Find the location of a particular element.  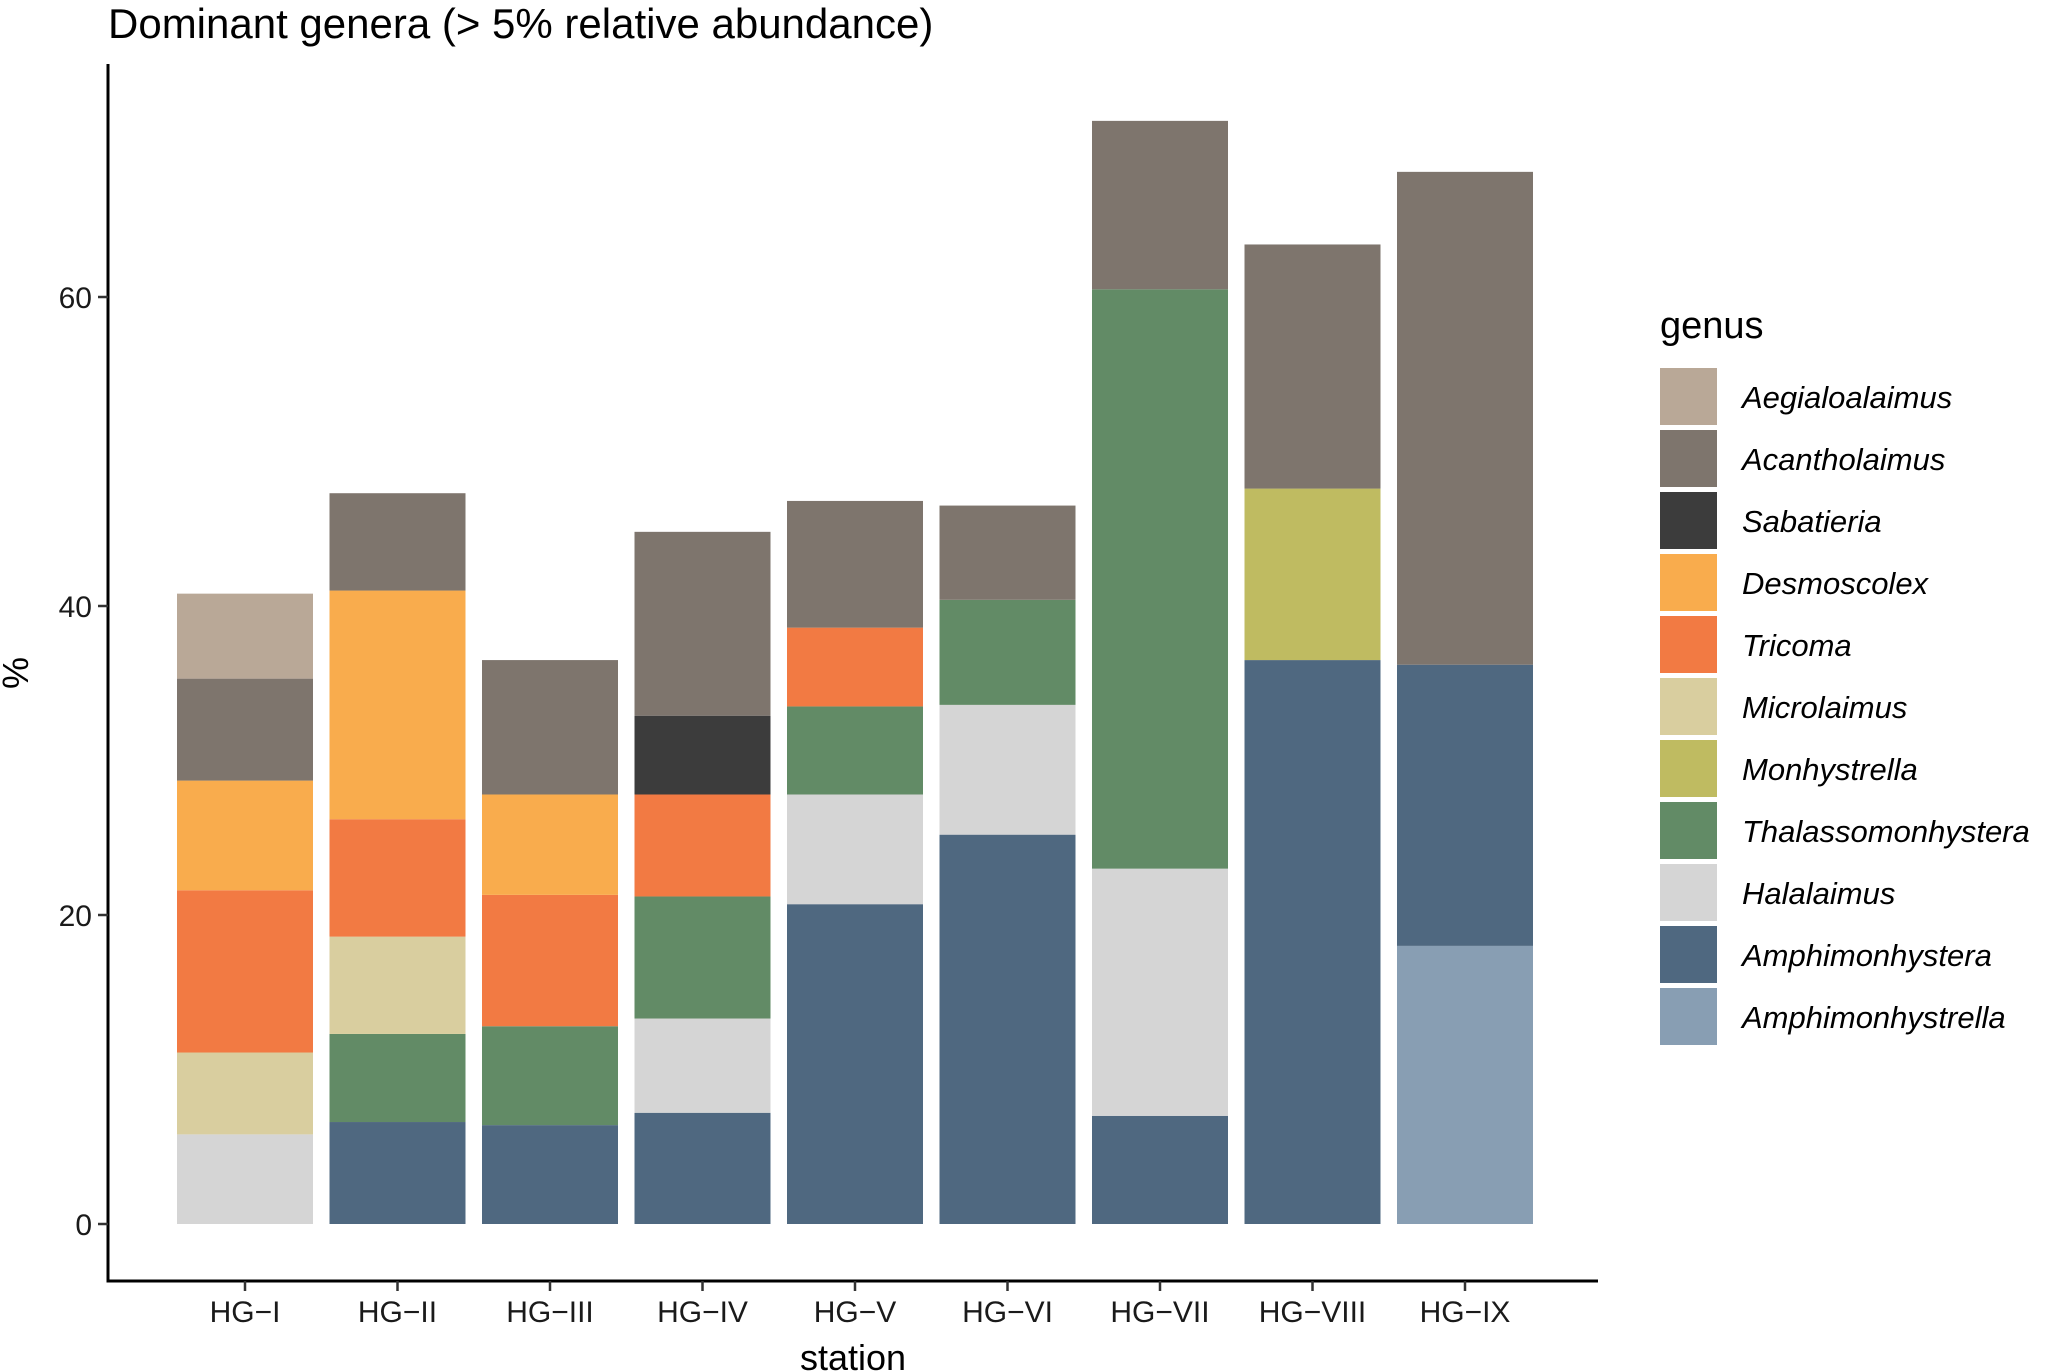

bar-segment-hg-i-acantholaimus is located at coordinates (245, 729).